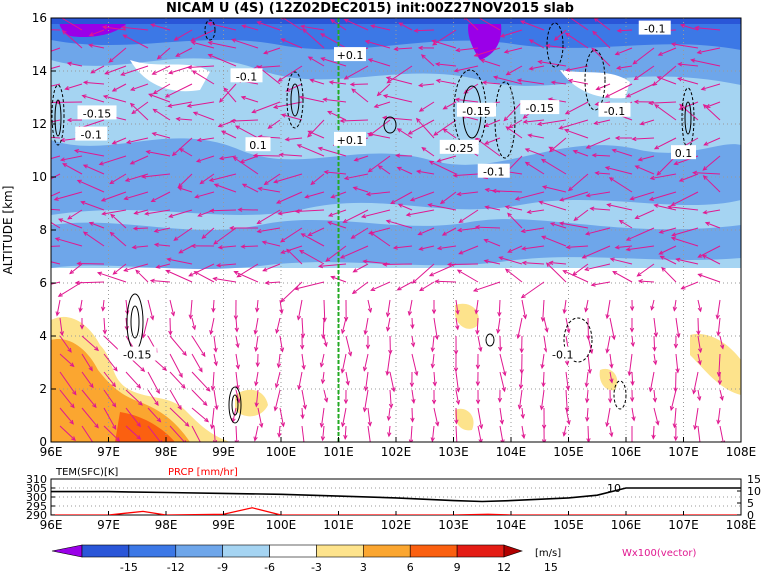 The width and height of the screenshot is (767, 575). Describe the element at coordinates (459, 148) in the screenshot. I see `contour-label: -0.25` at that location.